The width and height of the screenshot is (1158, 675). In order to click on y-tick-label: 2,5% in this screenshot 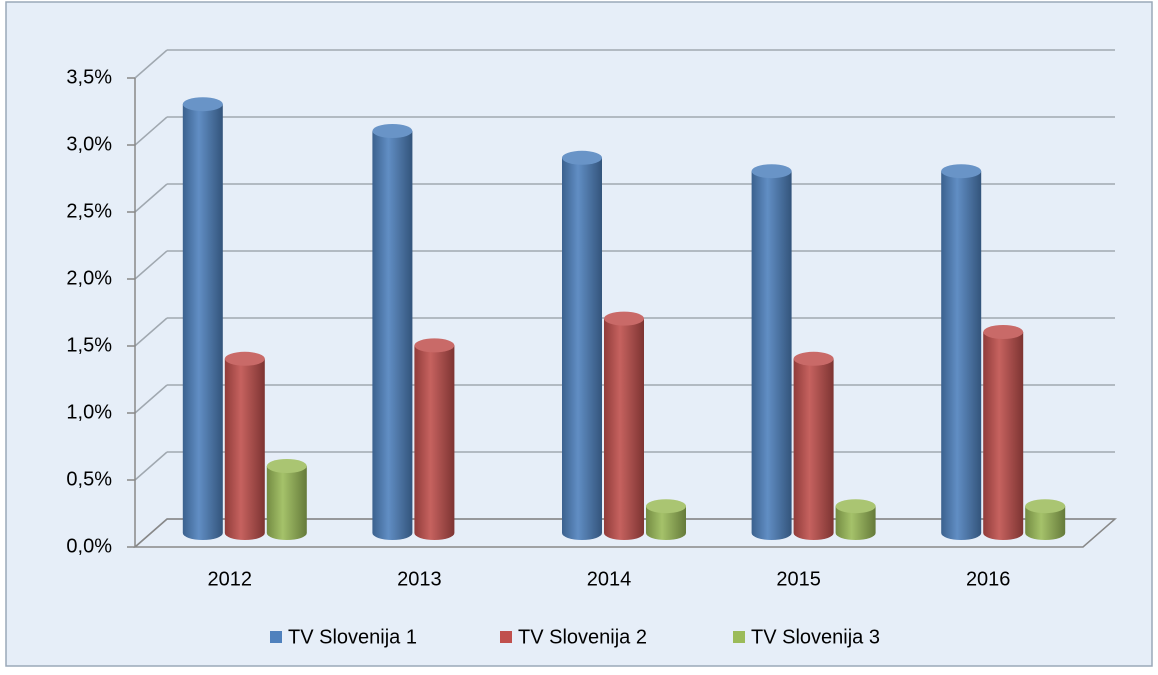, I will do `click(89, 211)`.